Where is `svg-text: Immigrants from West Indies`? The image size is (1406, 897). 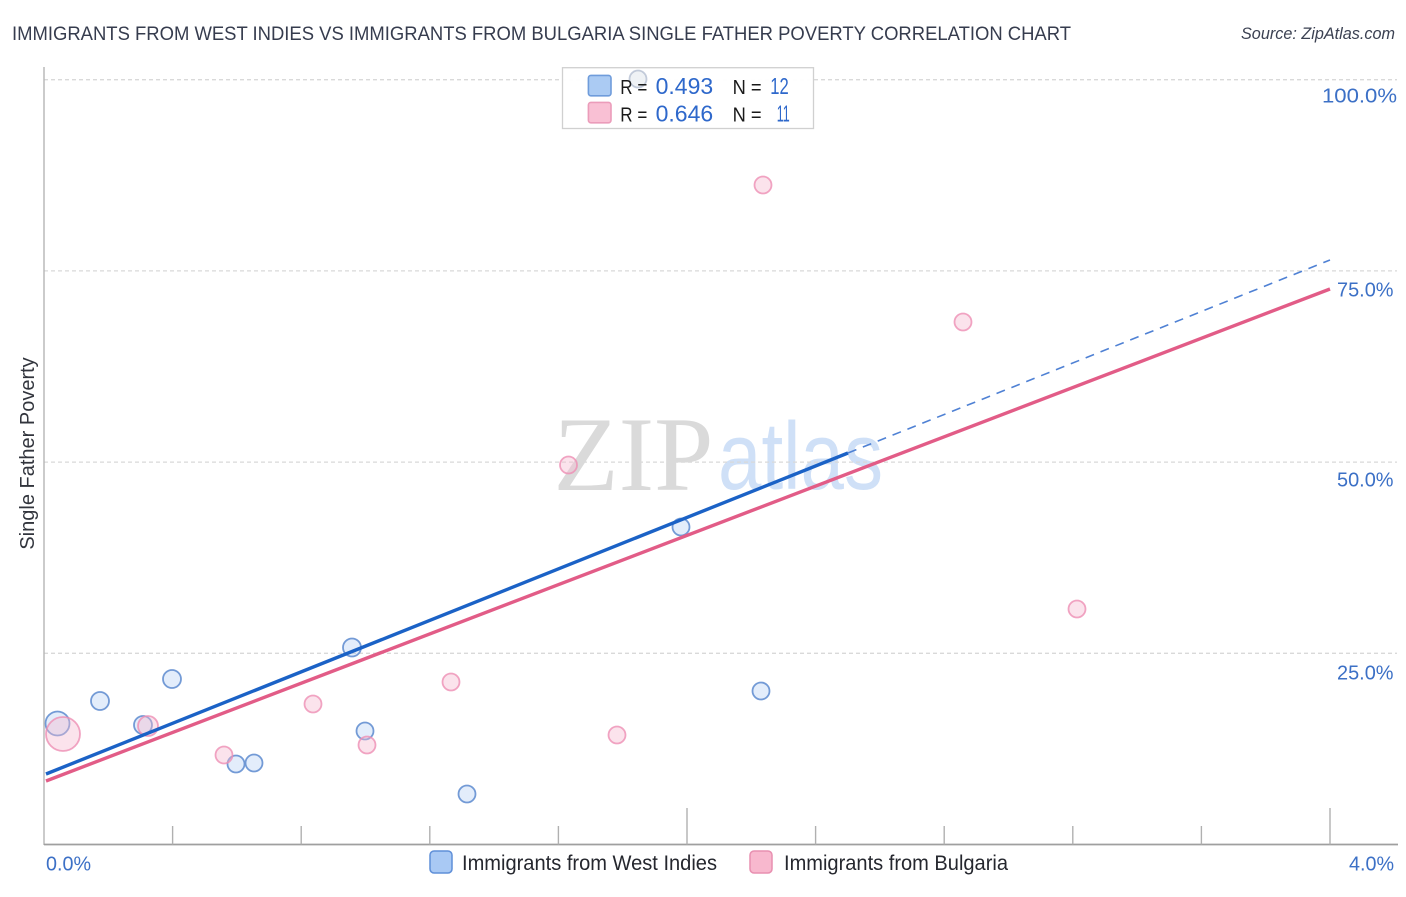
svg-text: Immigrants from West Indies is located at coordinates (589, 863).